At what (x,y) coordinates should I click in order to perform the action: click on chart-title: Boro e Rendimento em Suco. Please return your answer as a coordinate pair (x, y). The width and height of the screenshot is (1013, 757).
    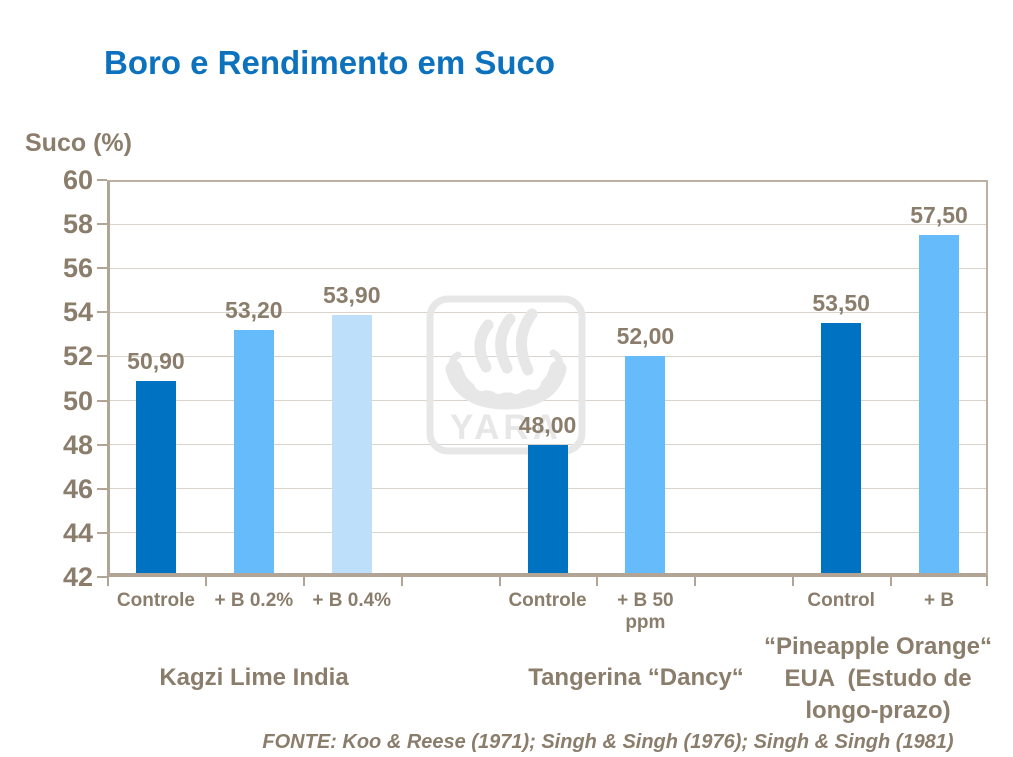
    Looking at the image, I should click on (330, 62).